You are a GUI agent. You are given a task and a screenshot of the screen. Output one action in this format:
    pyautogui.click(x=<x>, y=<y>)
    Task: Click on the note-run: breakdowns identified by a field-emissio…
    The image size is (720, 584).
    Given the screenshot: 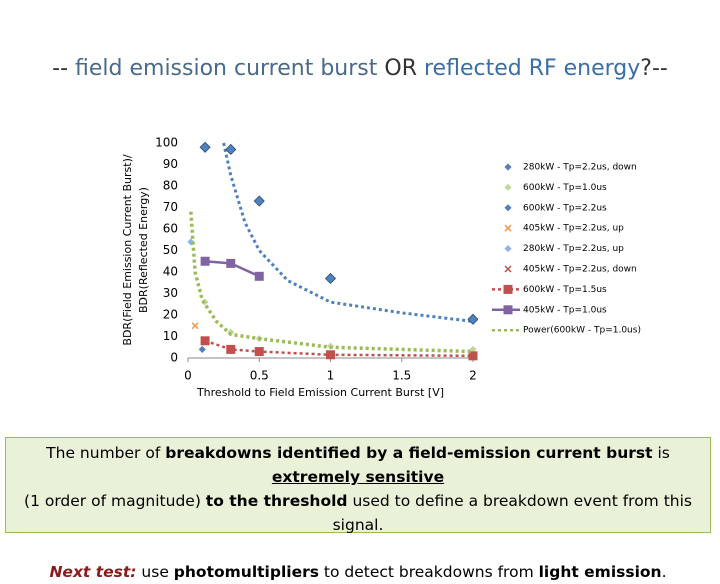 What is the action you would take?
    pyautogui.click(x=409, y=453)
    